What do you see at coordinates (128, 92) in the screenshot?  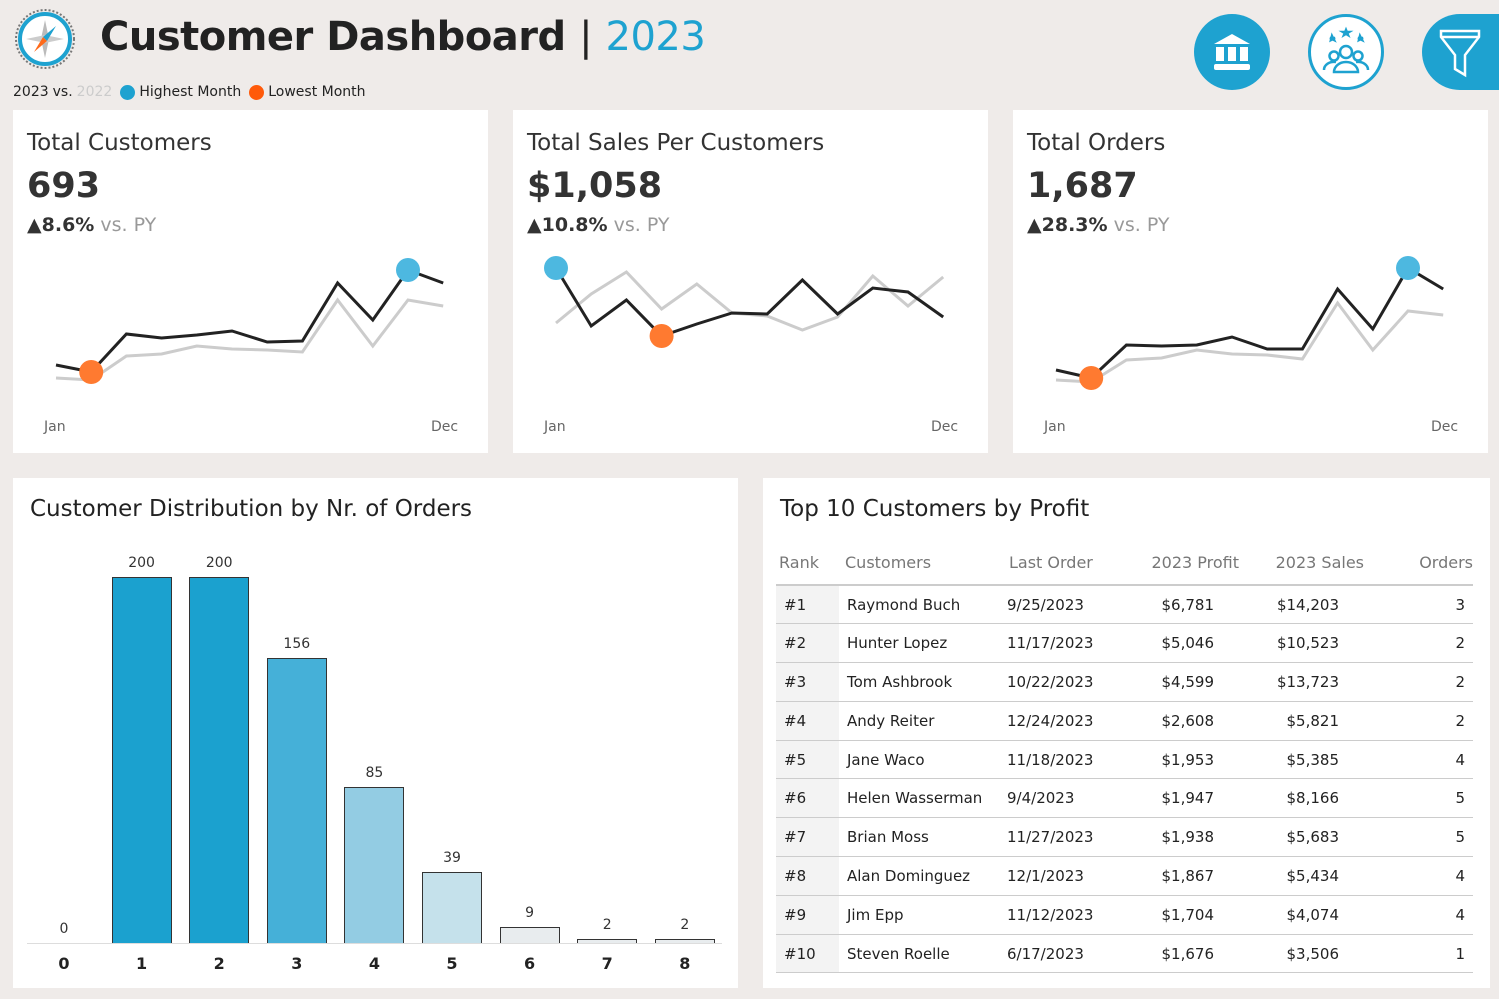 I see `highest-dot-icon` at bounding box center [128, 92].